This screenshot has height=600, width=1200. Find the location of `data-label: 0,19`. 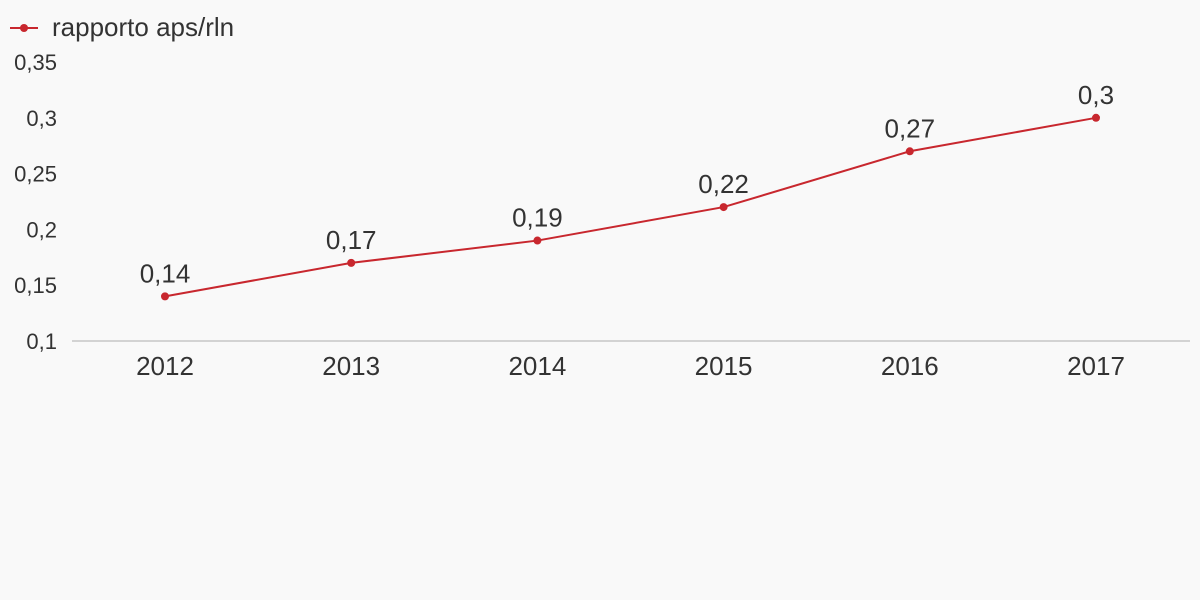

data-label: 0,19 is located at coordinates (537, 218).